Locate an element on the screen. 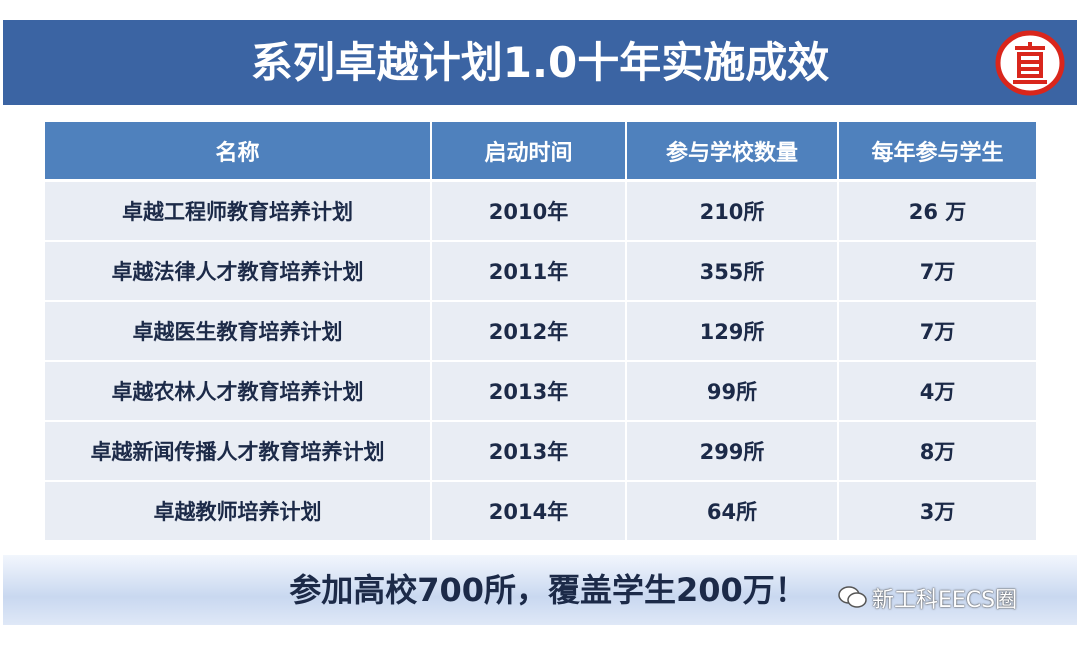 Image resolution: width=1080 pixels, height=646 pixels. table-cell: 卓越工程师教育培养计划 is located at coordinates (238, 212).